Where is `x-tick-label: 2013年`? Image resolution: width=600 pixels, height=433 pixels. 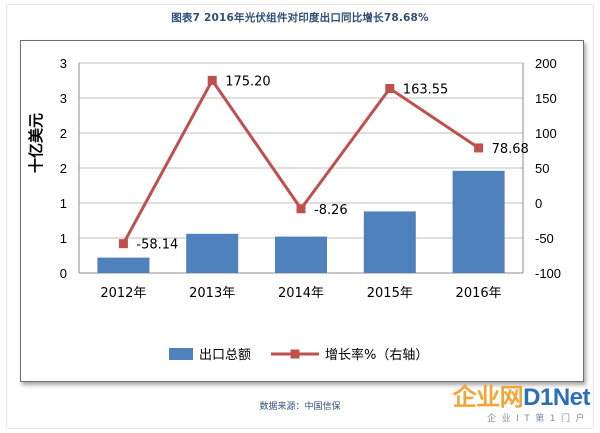 x-tick-label: 2013年 is located at coordinates (212, 293).